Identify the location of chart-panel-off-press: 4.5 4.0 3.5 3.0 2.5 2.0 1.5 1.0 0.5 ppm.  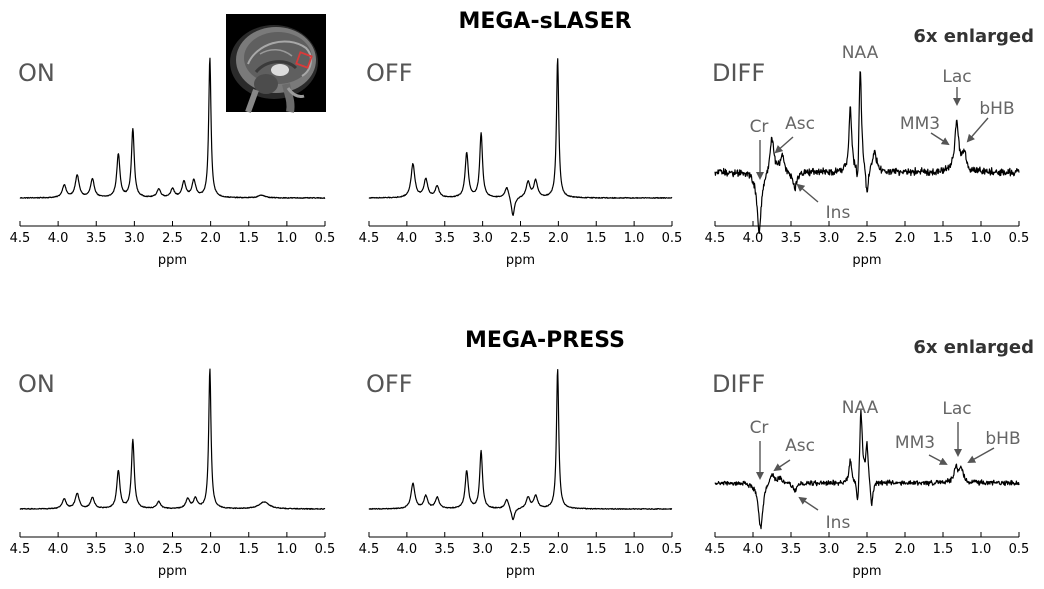
(521, 473).